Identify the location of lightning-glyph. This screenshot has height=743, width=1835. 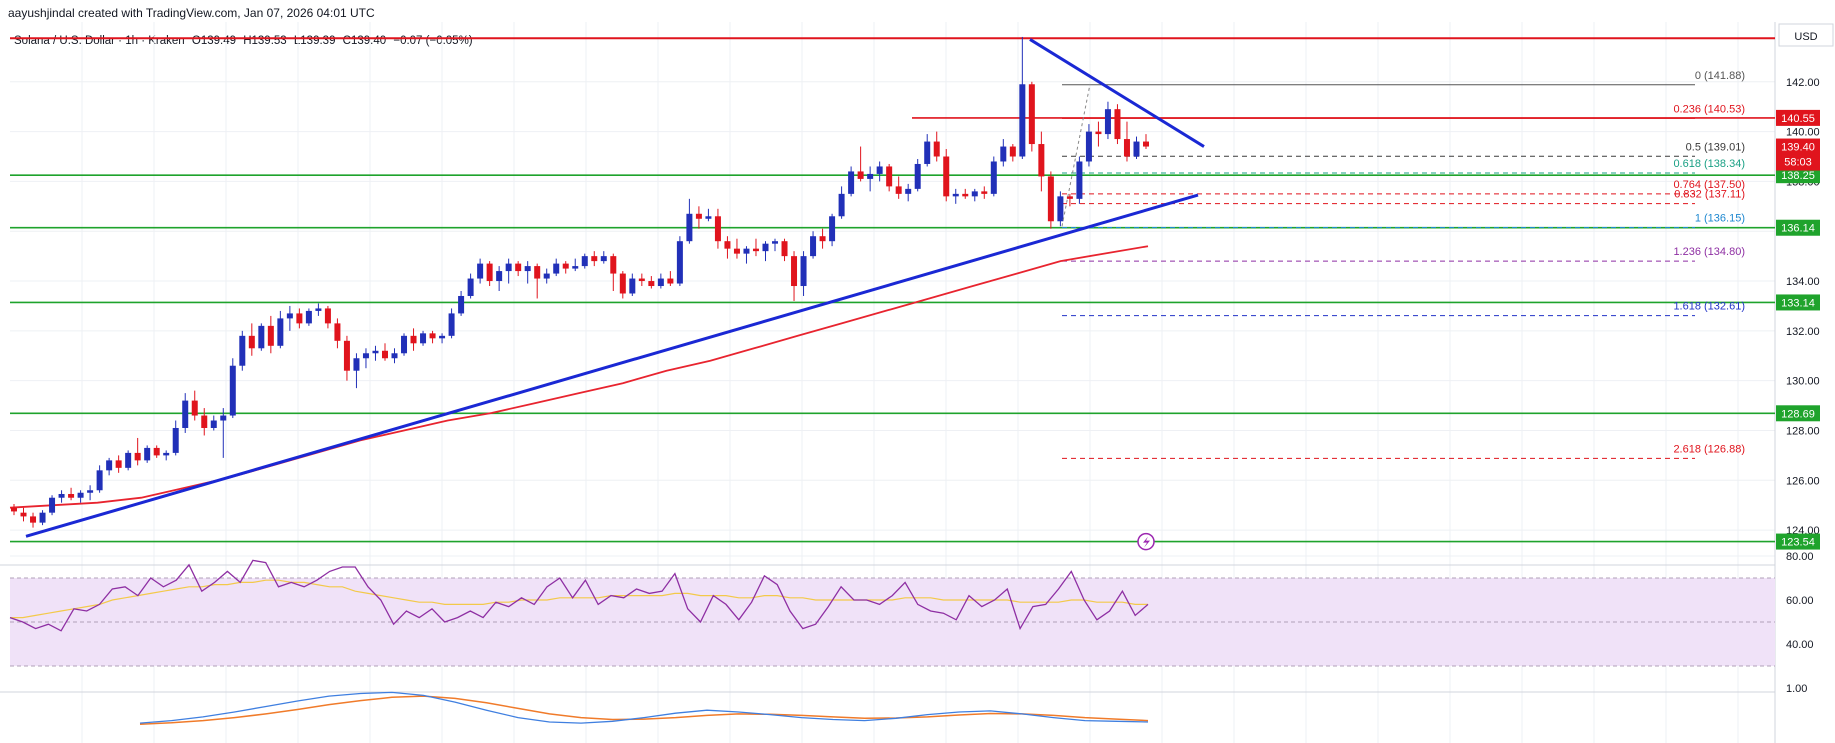
(1146, 542).